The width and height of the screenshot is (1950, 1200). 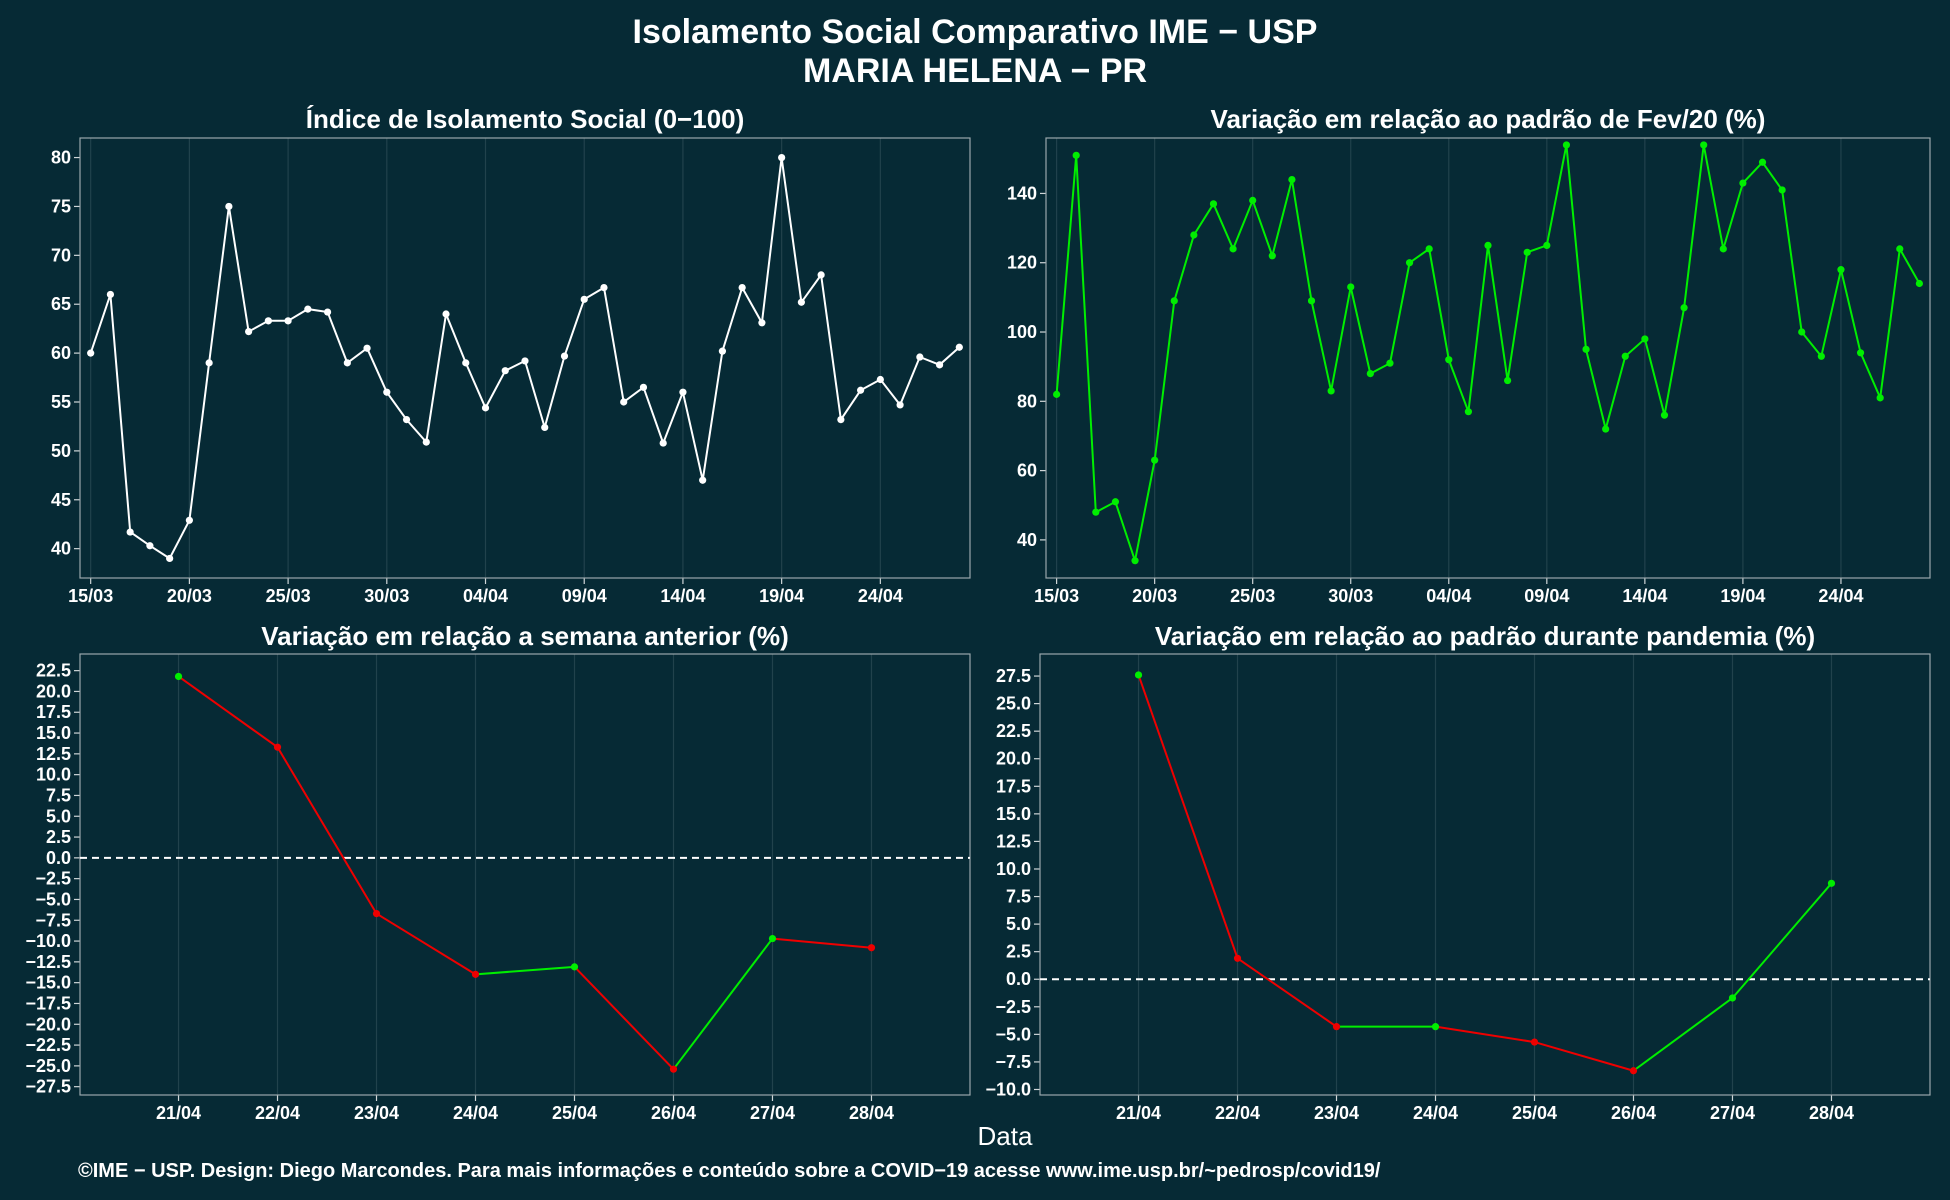 I want to click on x-tick-label: 30/03, so click(x=1350, y=596).